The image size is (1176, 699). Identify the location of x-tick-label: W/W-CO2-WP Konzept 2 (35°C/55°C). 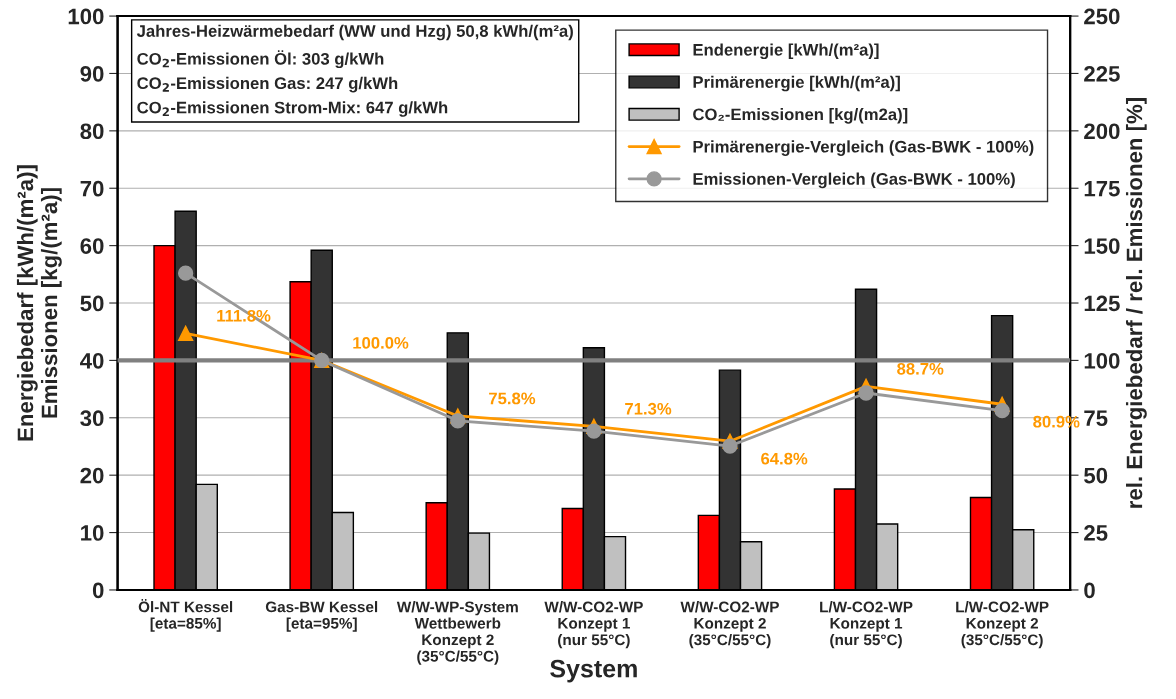
(729, 625).